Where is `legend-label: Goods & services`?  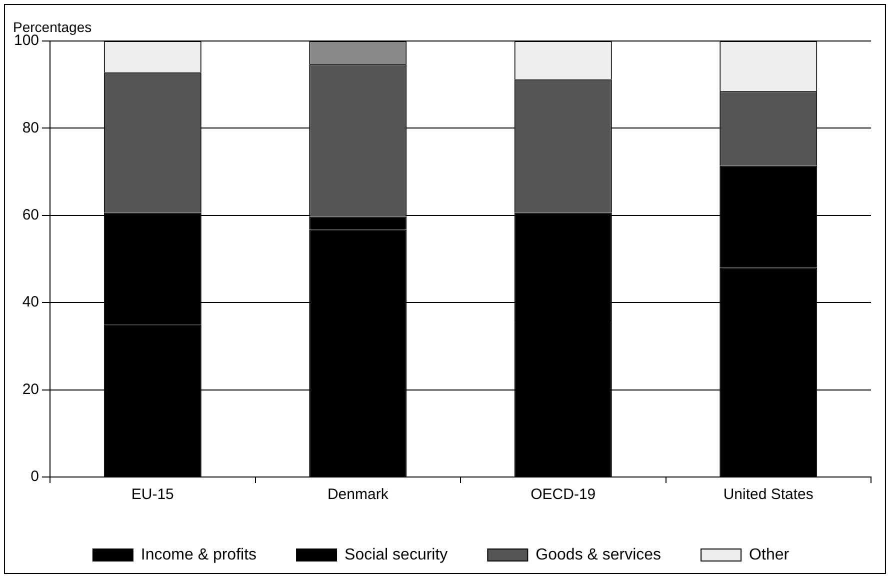 legend-label: Goods & services is located at coordinates (599, 555).